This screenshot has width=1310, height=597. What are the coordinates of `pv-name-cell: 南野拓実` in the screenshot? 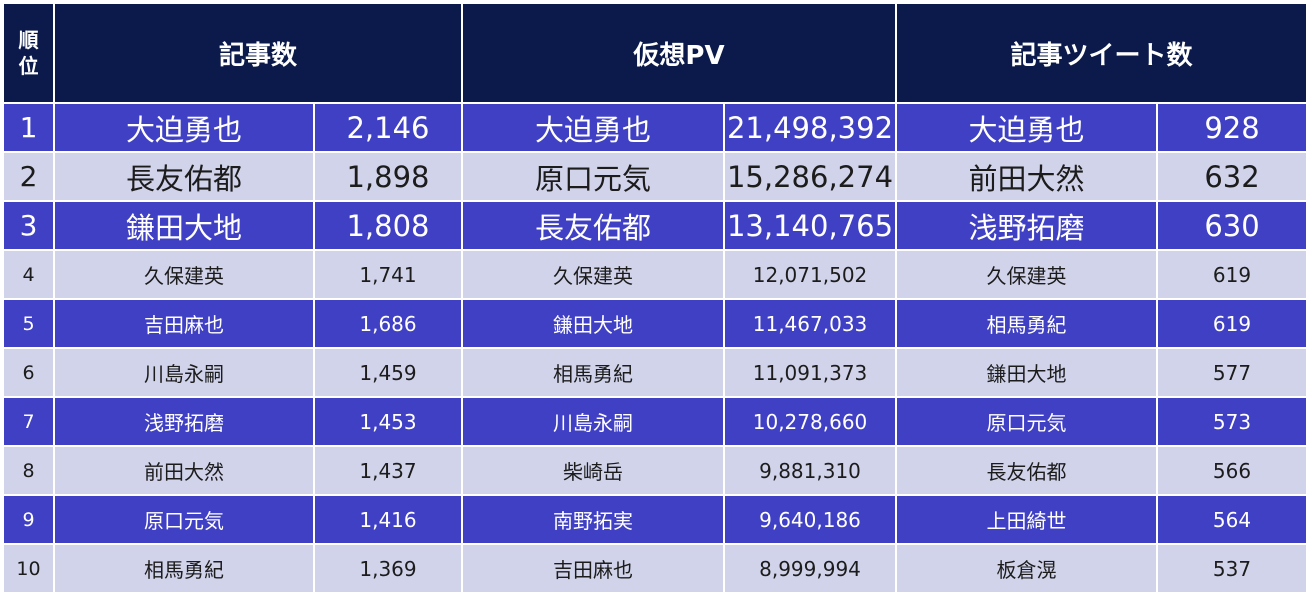 It's located at (593, 519).